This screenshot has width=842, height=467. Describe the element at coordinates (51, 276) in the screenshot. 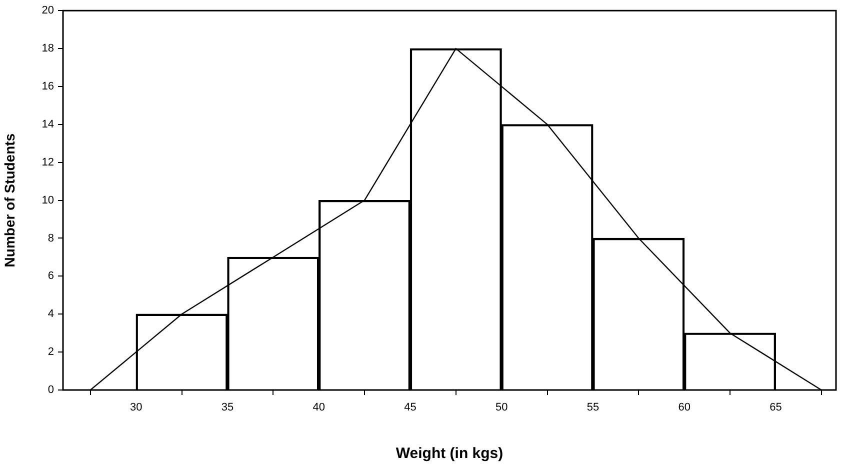

I see `y-tick-label: 6` at that location.